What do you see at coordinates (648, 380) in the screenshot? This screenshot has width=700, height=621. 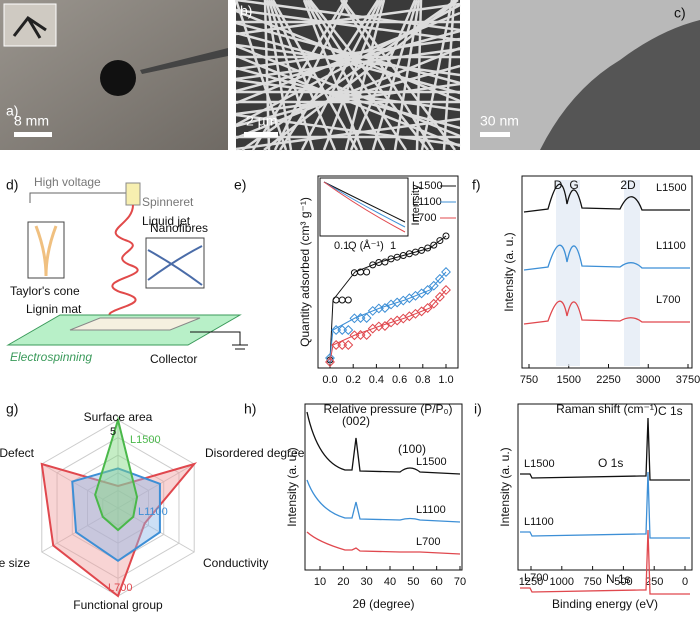 I see `x-tick-label: 3000` at bounding box center [648, 380].